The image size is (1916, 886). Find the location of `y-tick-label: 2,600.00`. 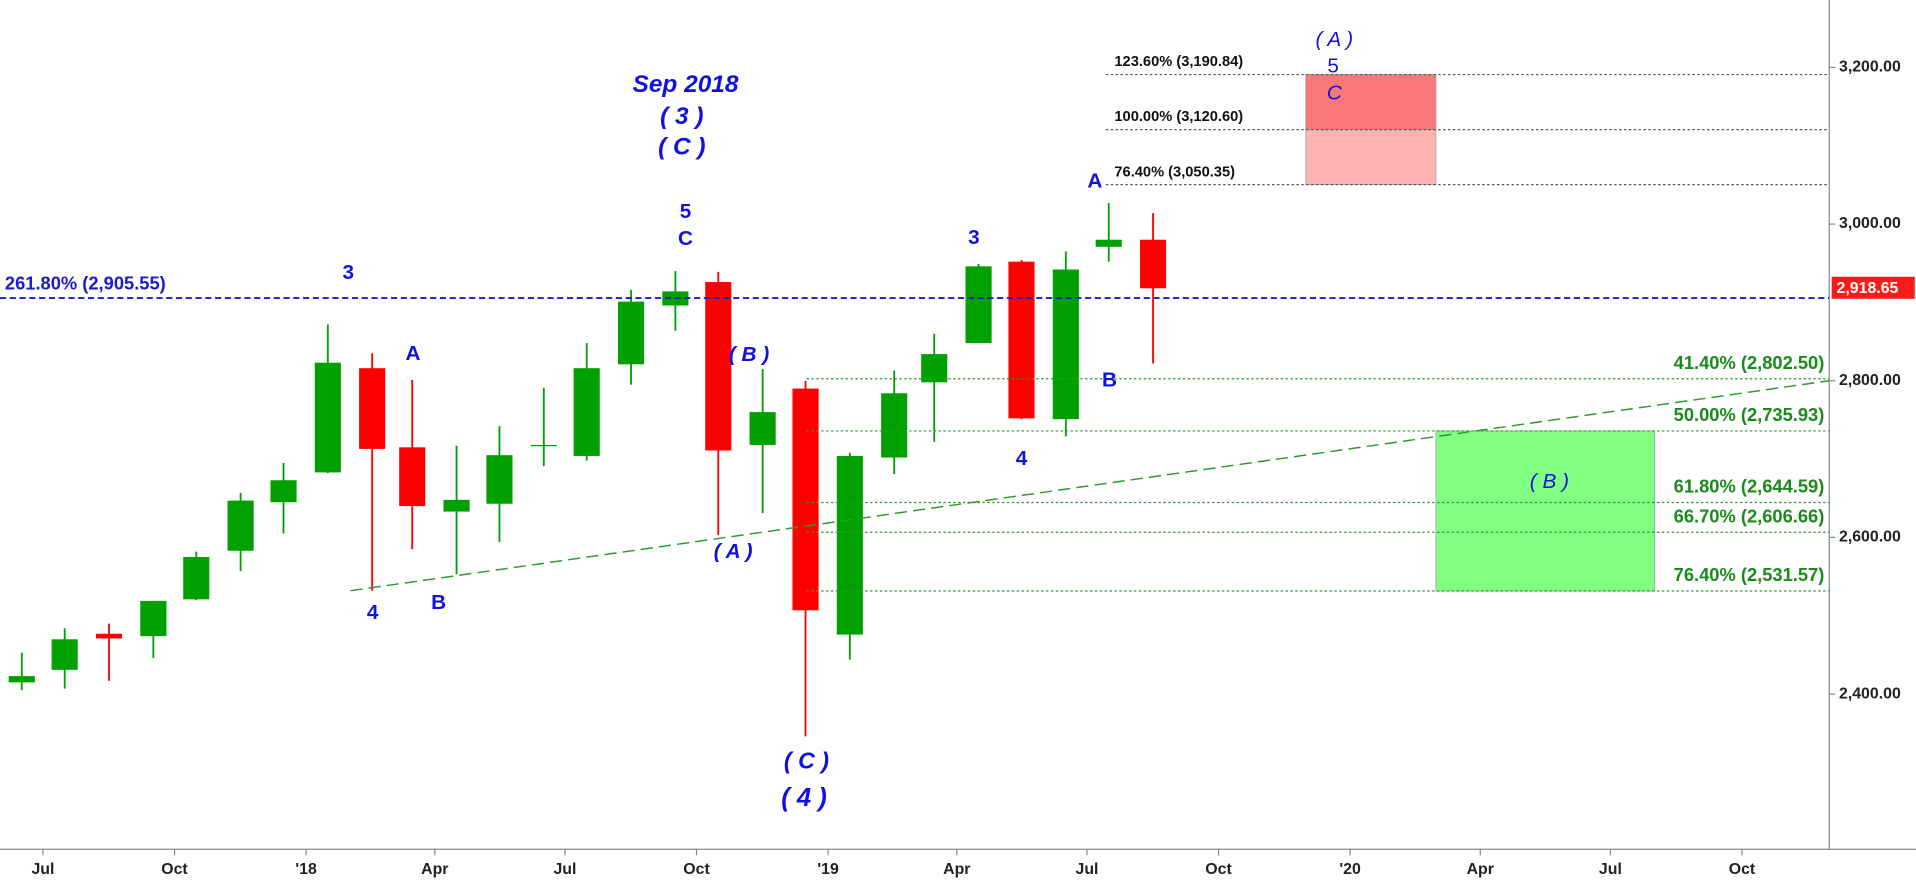

y-tick-label: 2,600.00 is located at coordinates (1870, 537).